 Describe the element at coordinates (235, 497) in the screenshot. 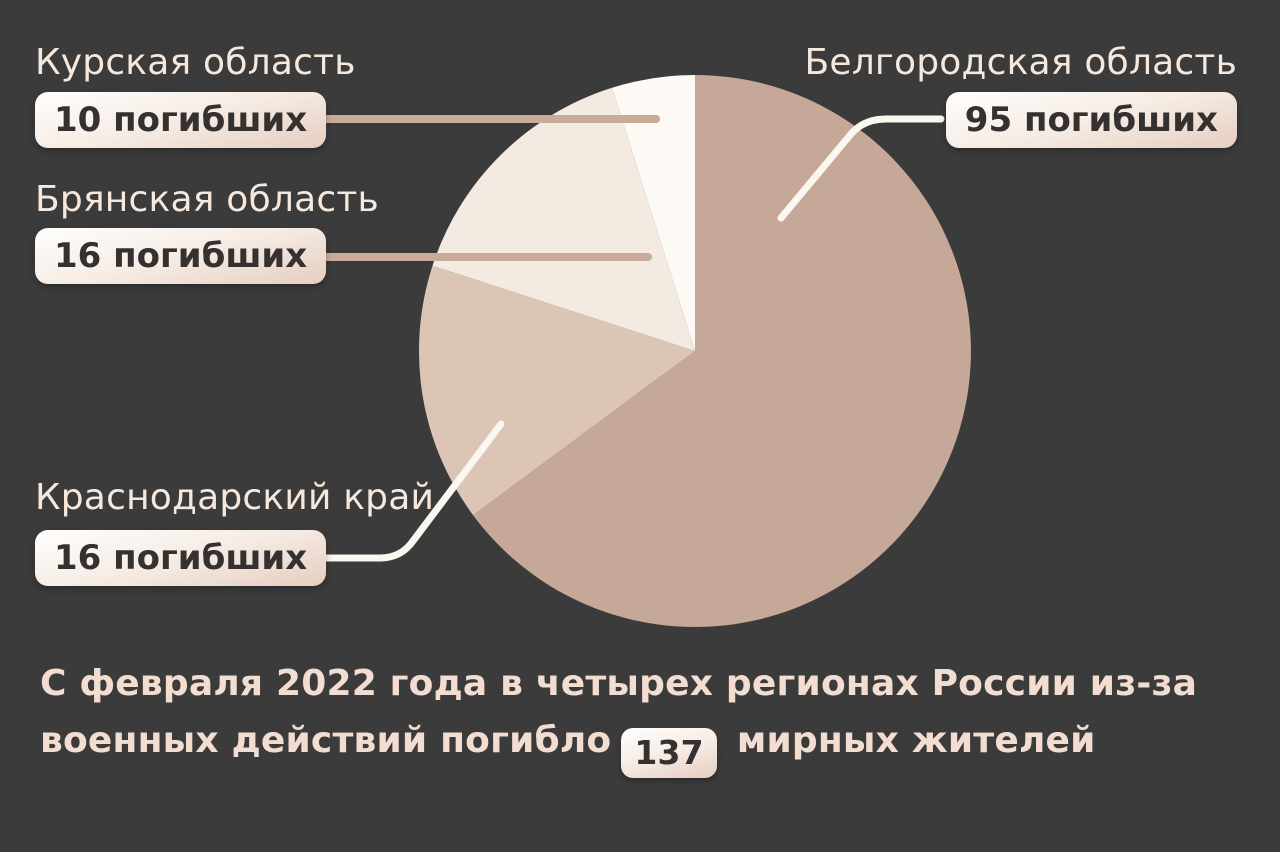

I see `label-krasnodarskiy-kray: Краснодарский край` at that location.